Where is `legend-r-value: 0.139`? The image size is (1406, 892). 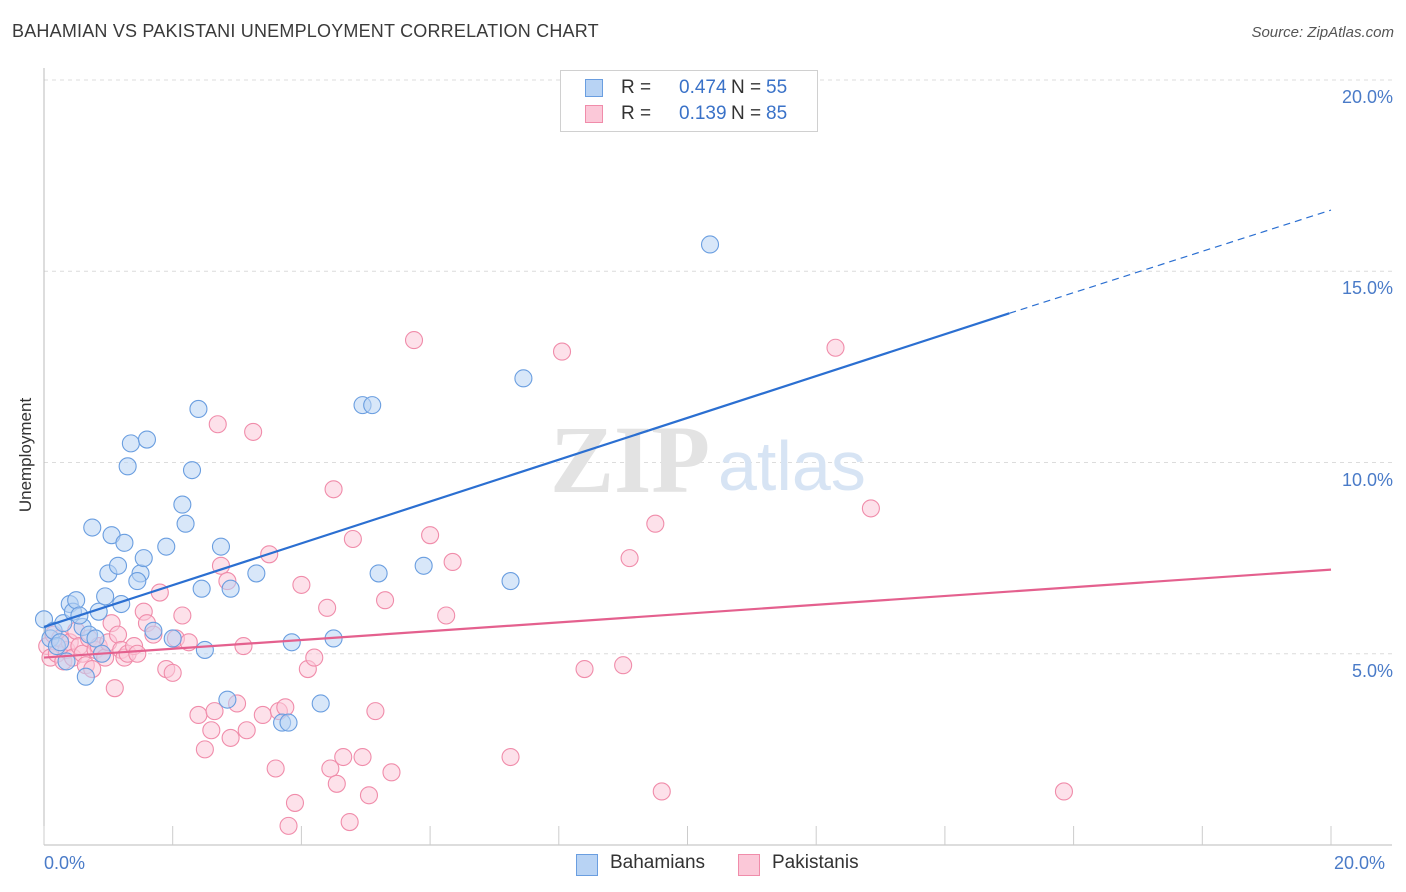 legend-r-value: 0.139 is located at coordinates (703, 113).